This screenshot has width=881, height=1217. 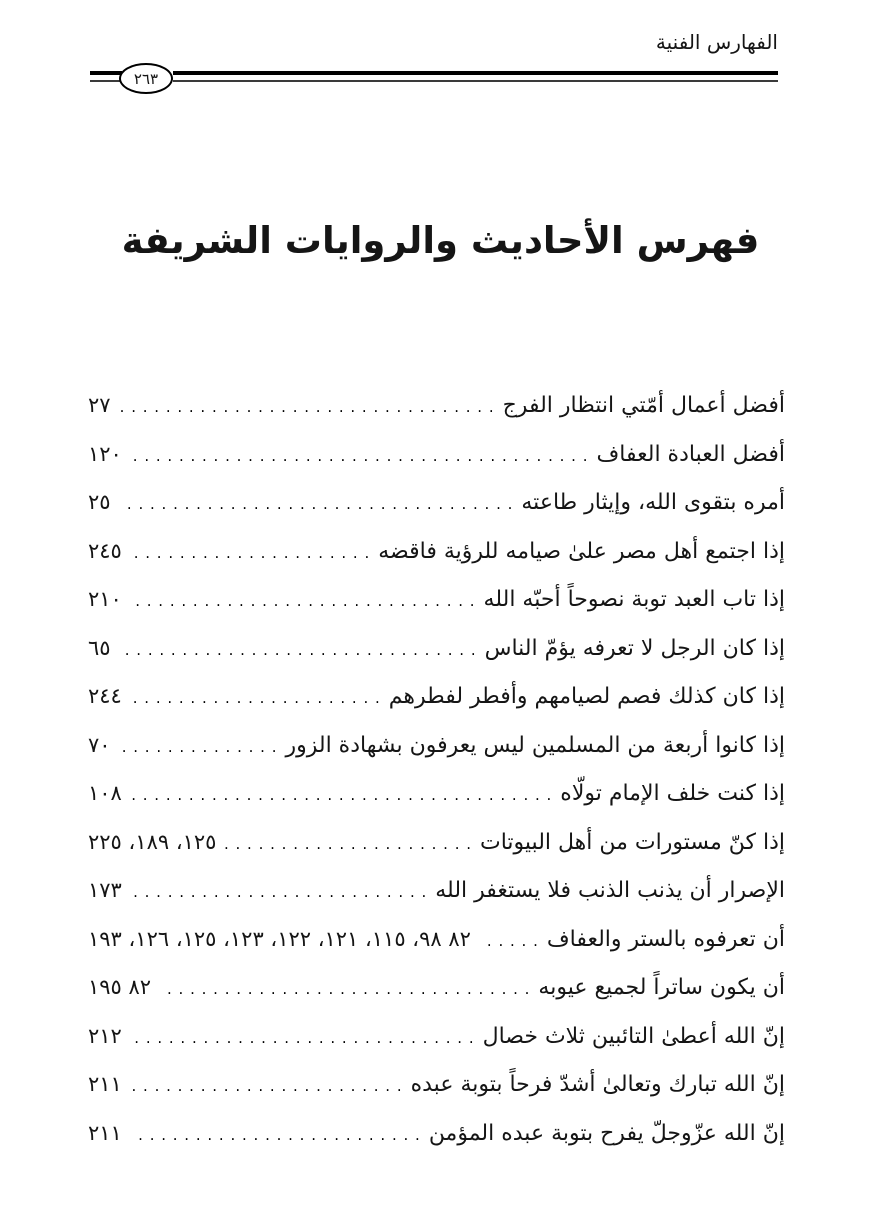 I want to click on index-entry-row: أن يكون ساتراً لجميع عيوبه ٨٢ ١٩٥, so click(x=436, y=987).